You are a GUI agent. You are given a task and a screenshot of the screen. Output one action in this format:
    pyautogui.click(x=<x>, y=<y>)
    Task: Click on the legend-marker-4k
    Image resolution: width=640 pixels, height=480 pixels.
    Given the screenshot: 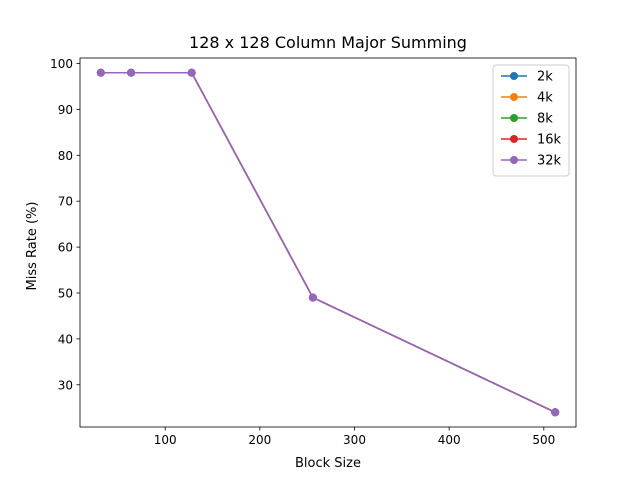 What is the action you would take?
    pyautogui.click(x=514, y=97)
    